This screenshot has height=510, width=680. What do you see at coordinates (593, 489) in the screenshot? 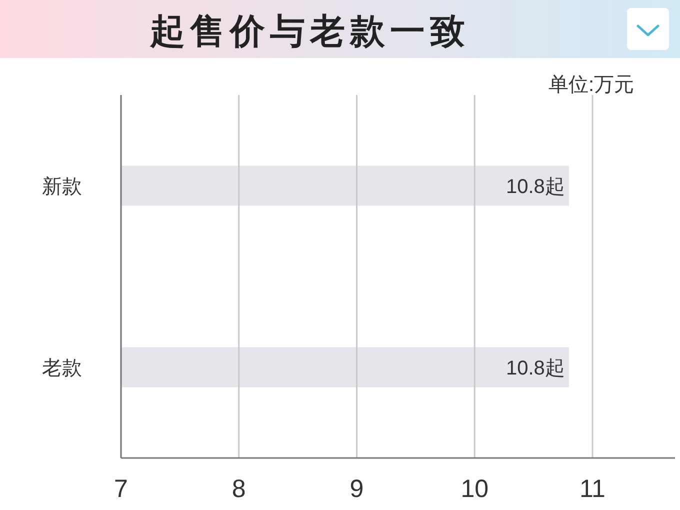
I see `x-tick-label: 11` at bounding box center [593, 489].